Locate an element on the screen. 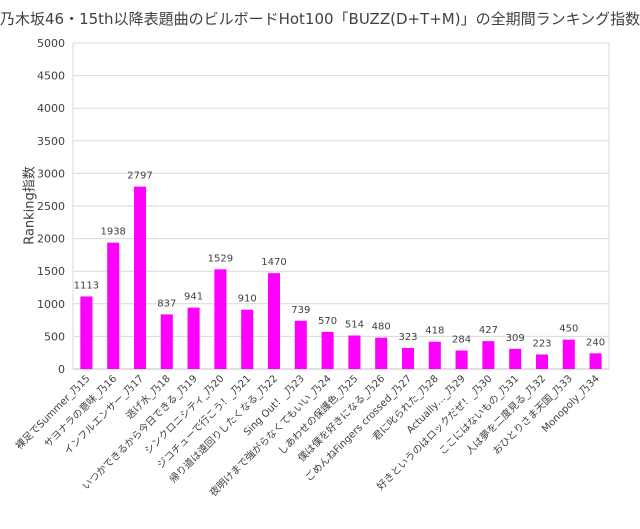 Image resolution: width=640 pixels, height=529 pixels. y-tick-label: 2500 is located at coordinates (51, 206).